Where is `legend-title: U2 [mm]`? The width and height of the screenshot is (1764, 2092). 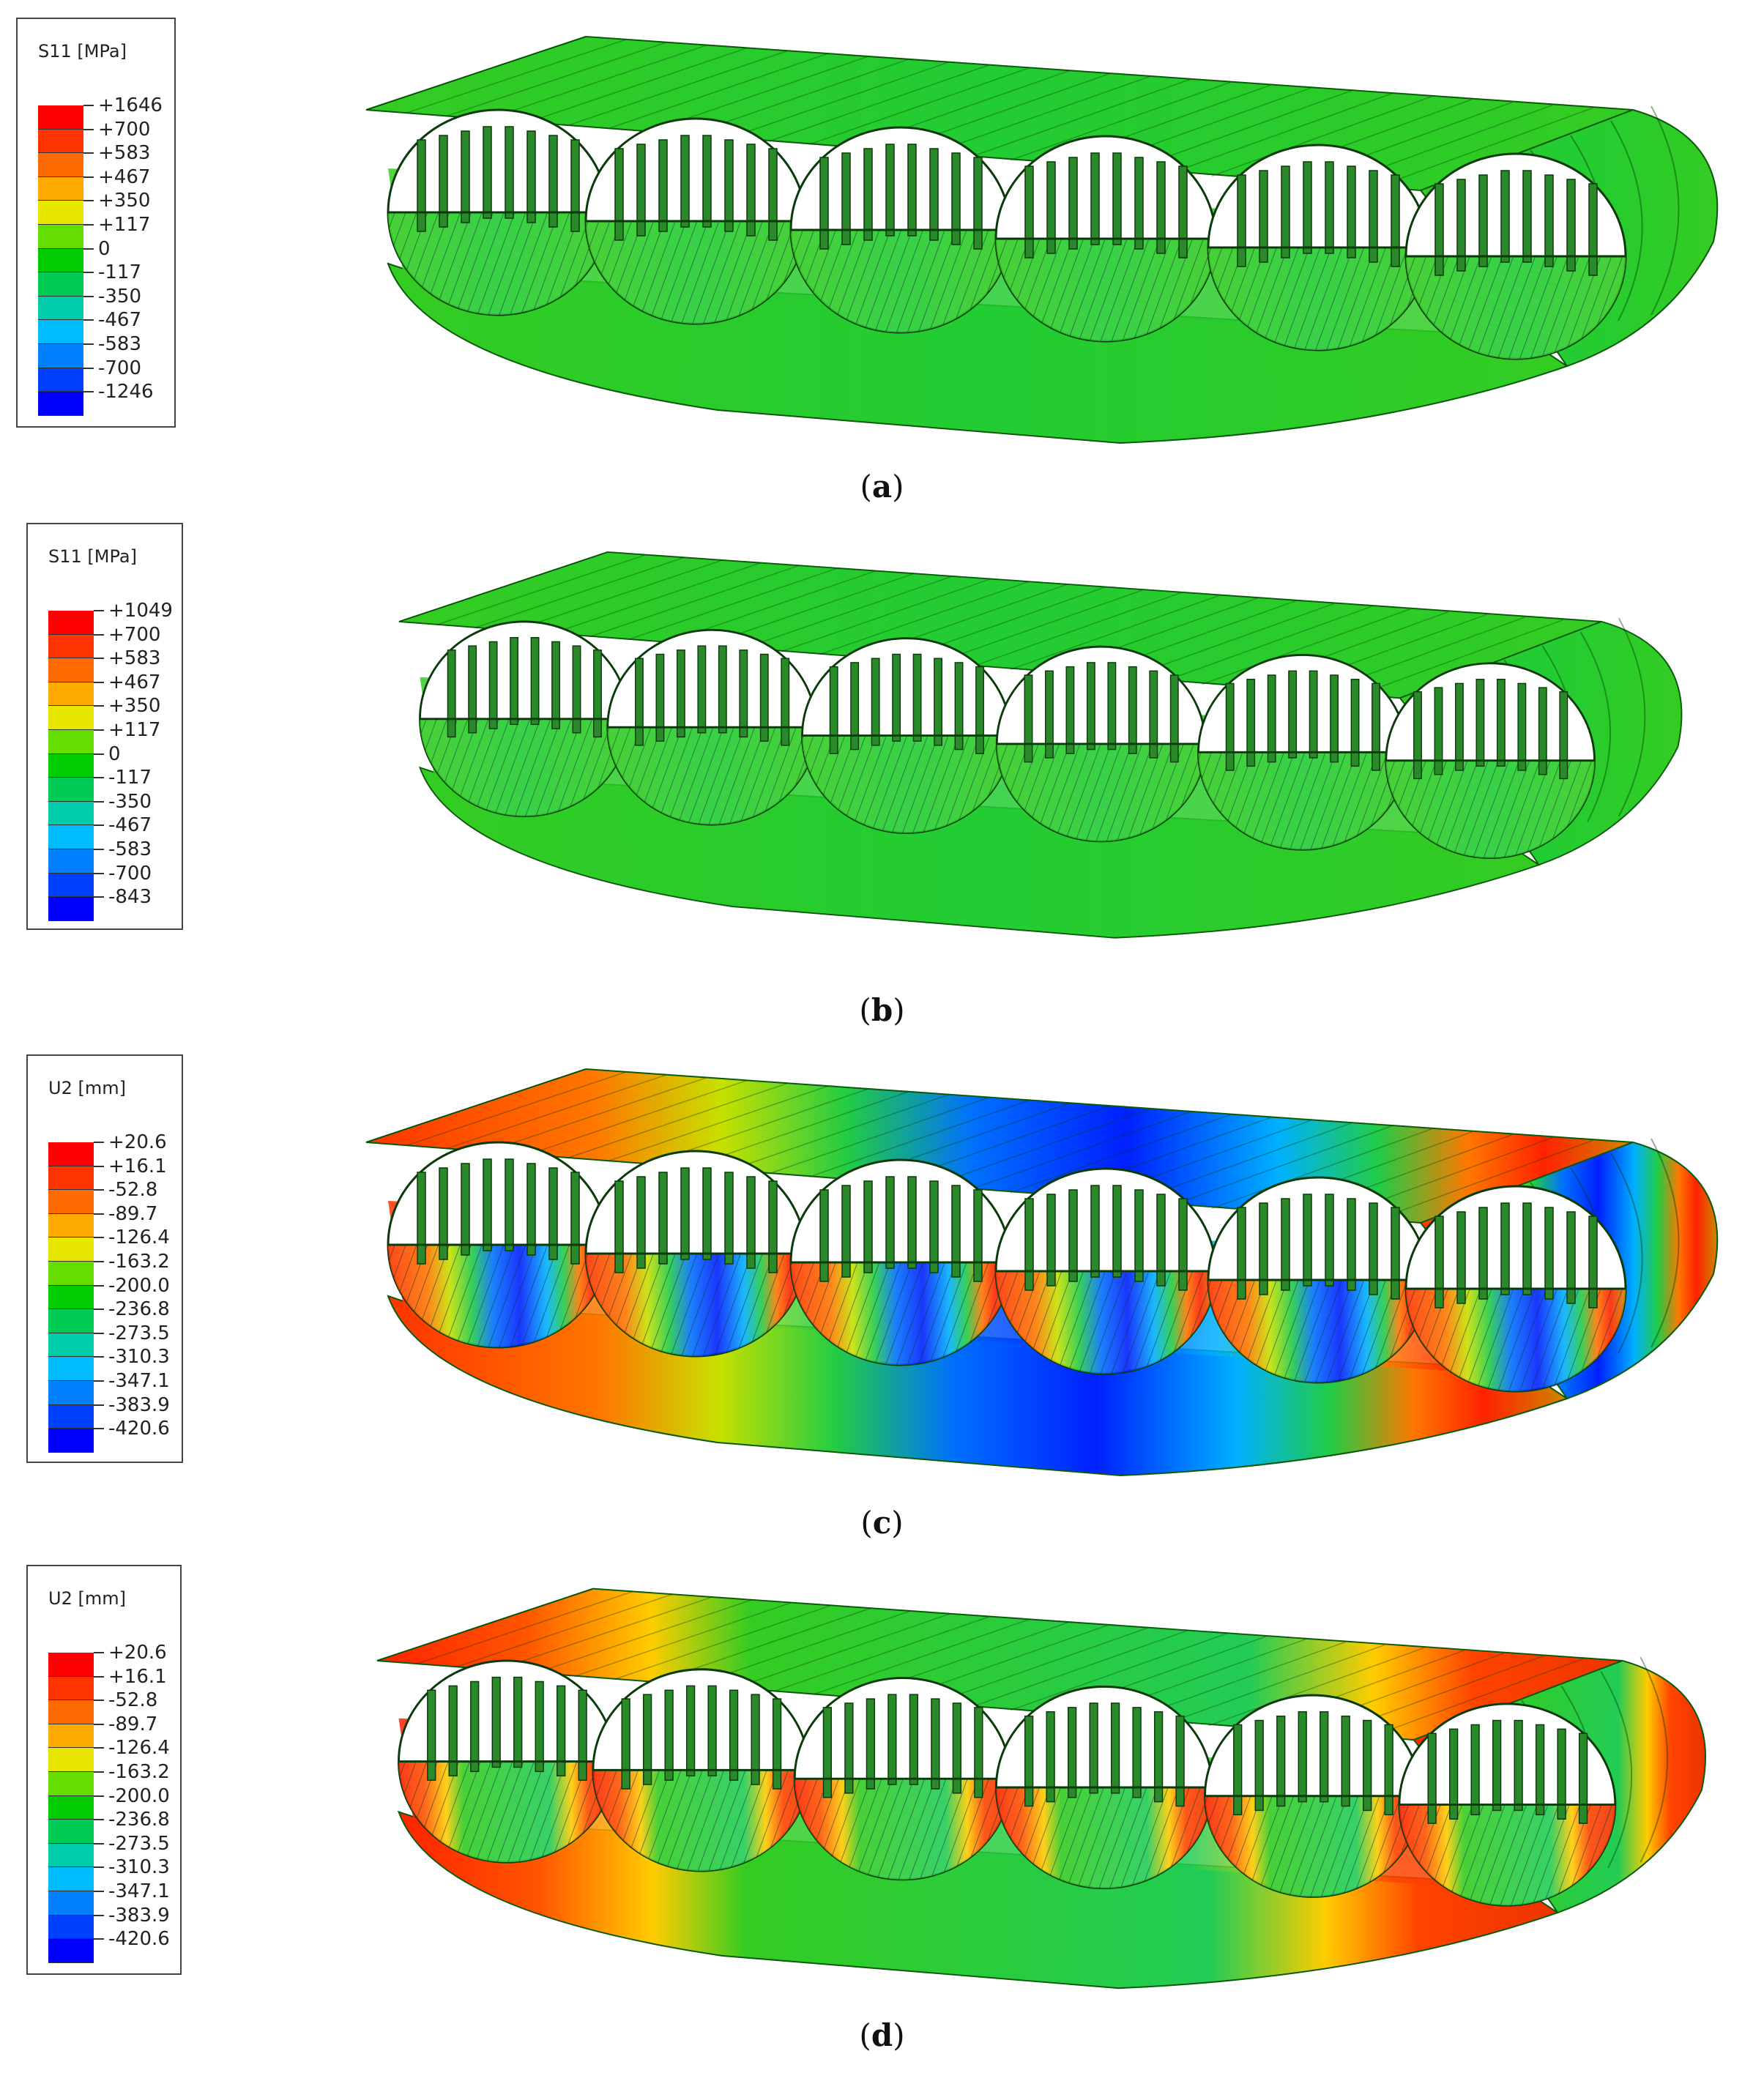
legend-title: U2 [mm] is located at coordinates (87, 1599).